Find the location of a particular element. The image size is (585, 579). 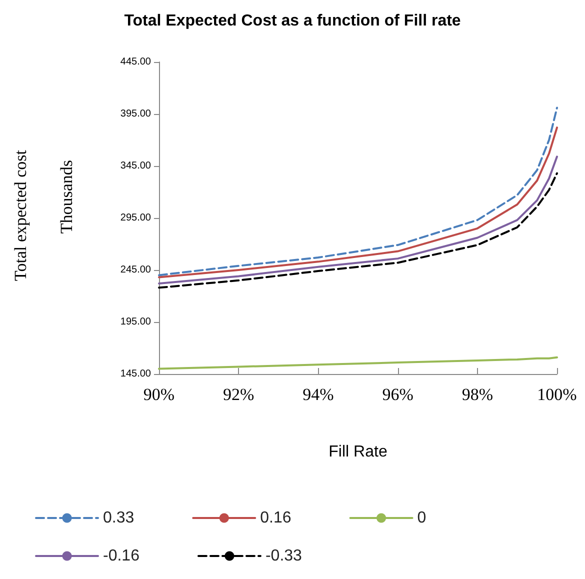

chart-title: Total Expected Cost as a function of Fill rate is located at coordinates (292, 21).